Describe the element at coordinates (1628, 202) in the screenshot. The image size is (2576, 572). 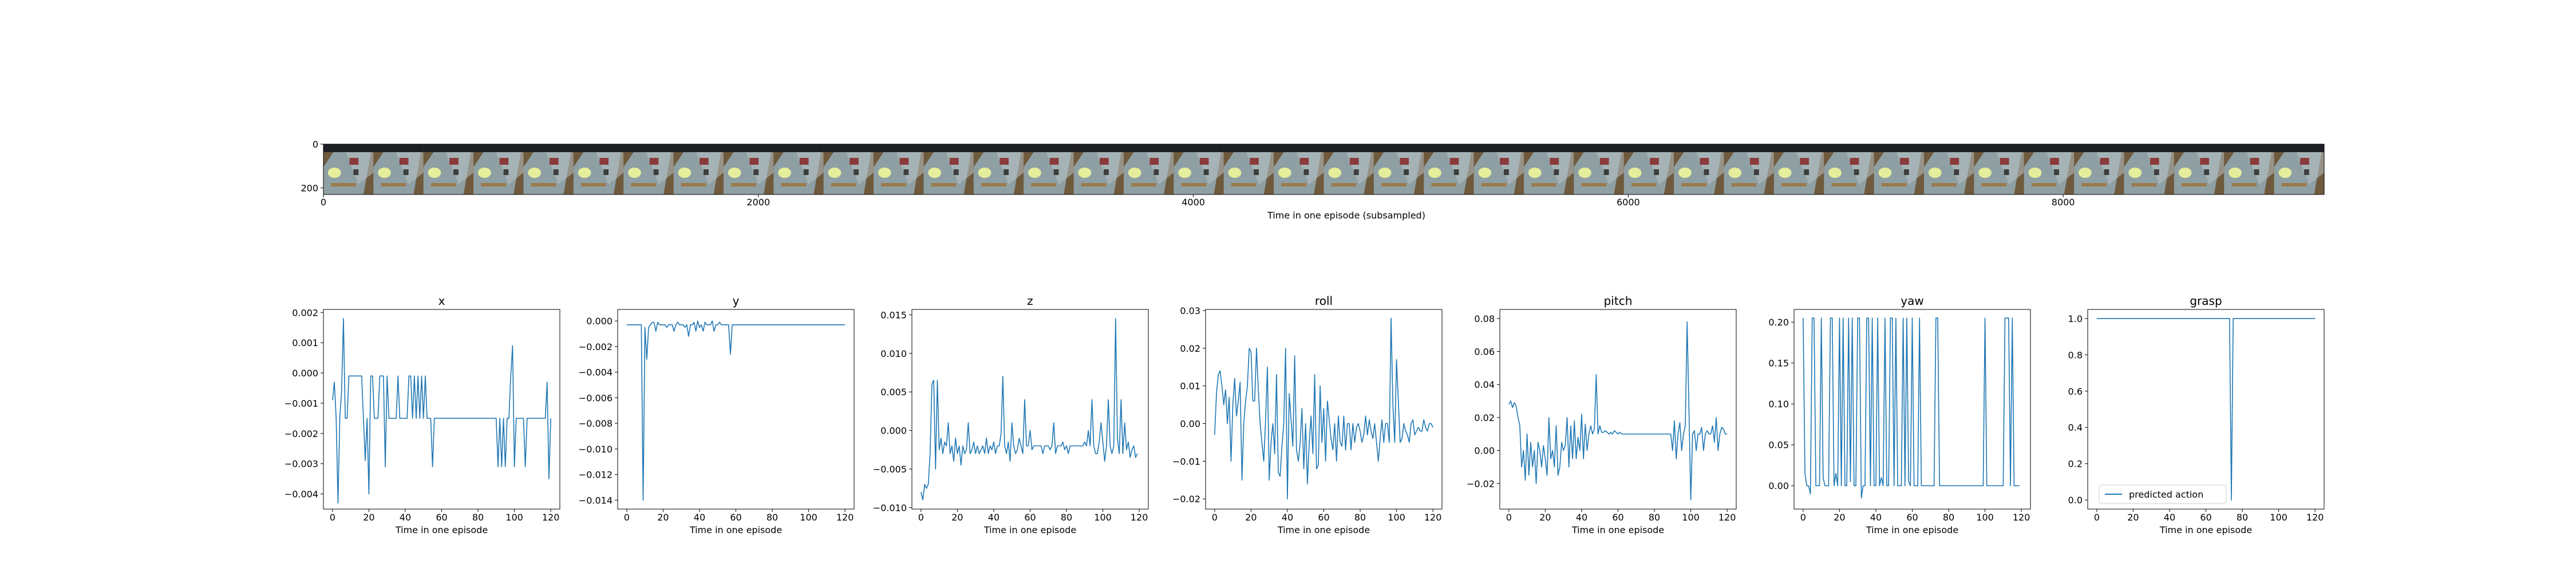
I see `filmstrip-x-tick-label: 6000` at that location.